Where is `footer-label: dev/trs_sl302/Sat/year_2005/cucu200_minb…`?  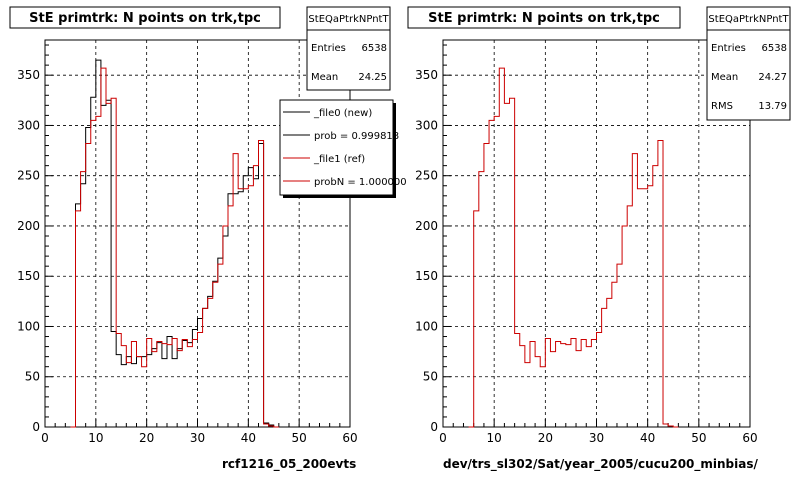
footer-label: dev/trs_sl302/Sat/year_2005/cucu200_minb… is located at coordinates (601, 464).